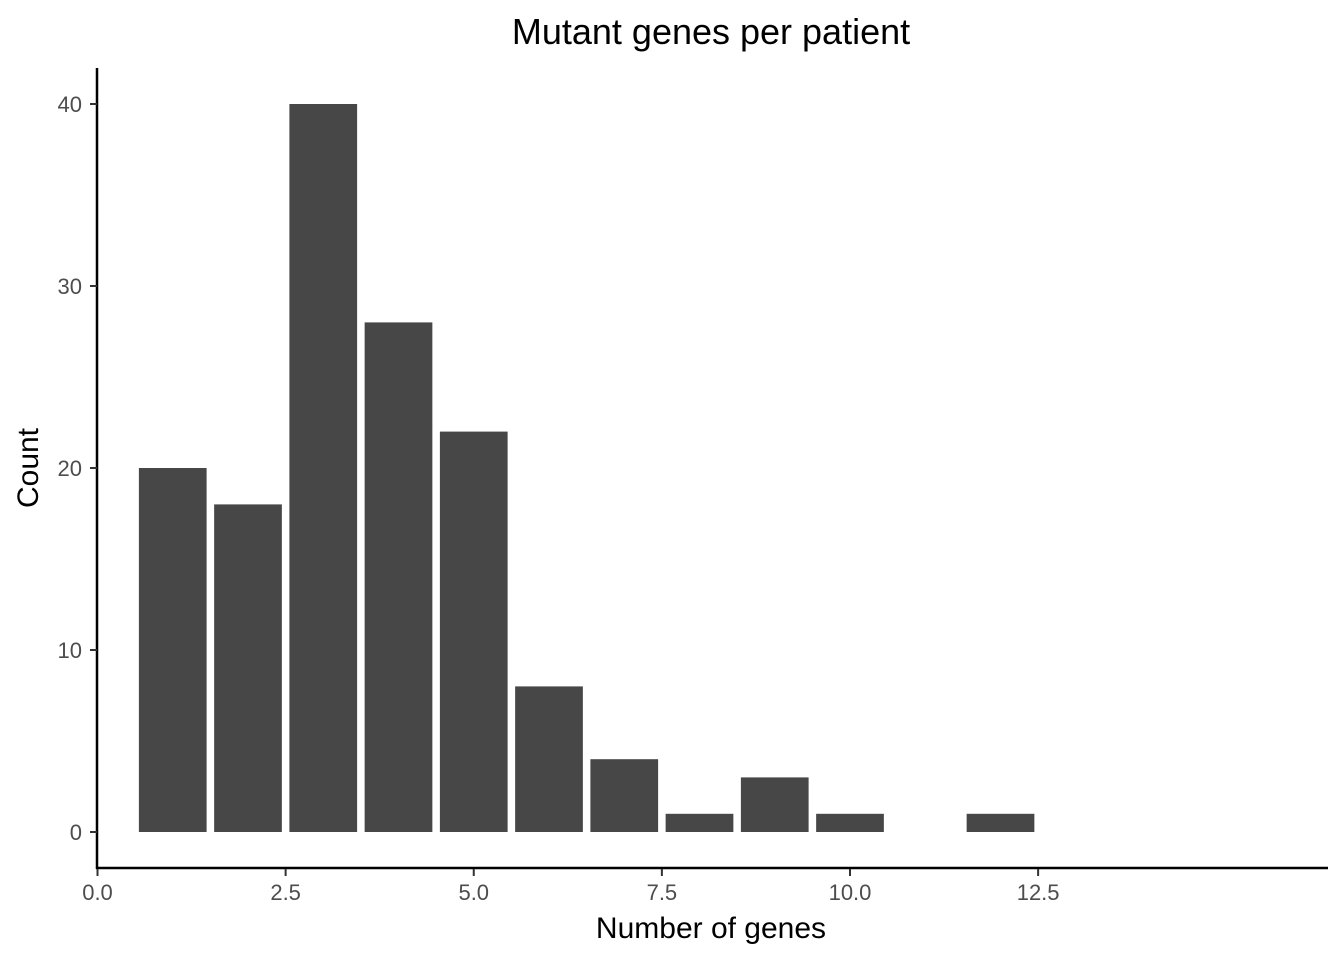 The image size is (1344, 960). What do you see at coordinates (571, 887) in the screenshot?
I see `x-axis-ticks: 0.0 2.5 5.0 7.5 10.0 12.5` at bounding box center [571, 887].